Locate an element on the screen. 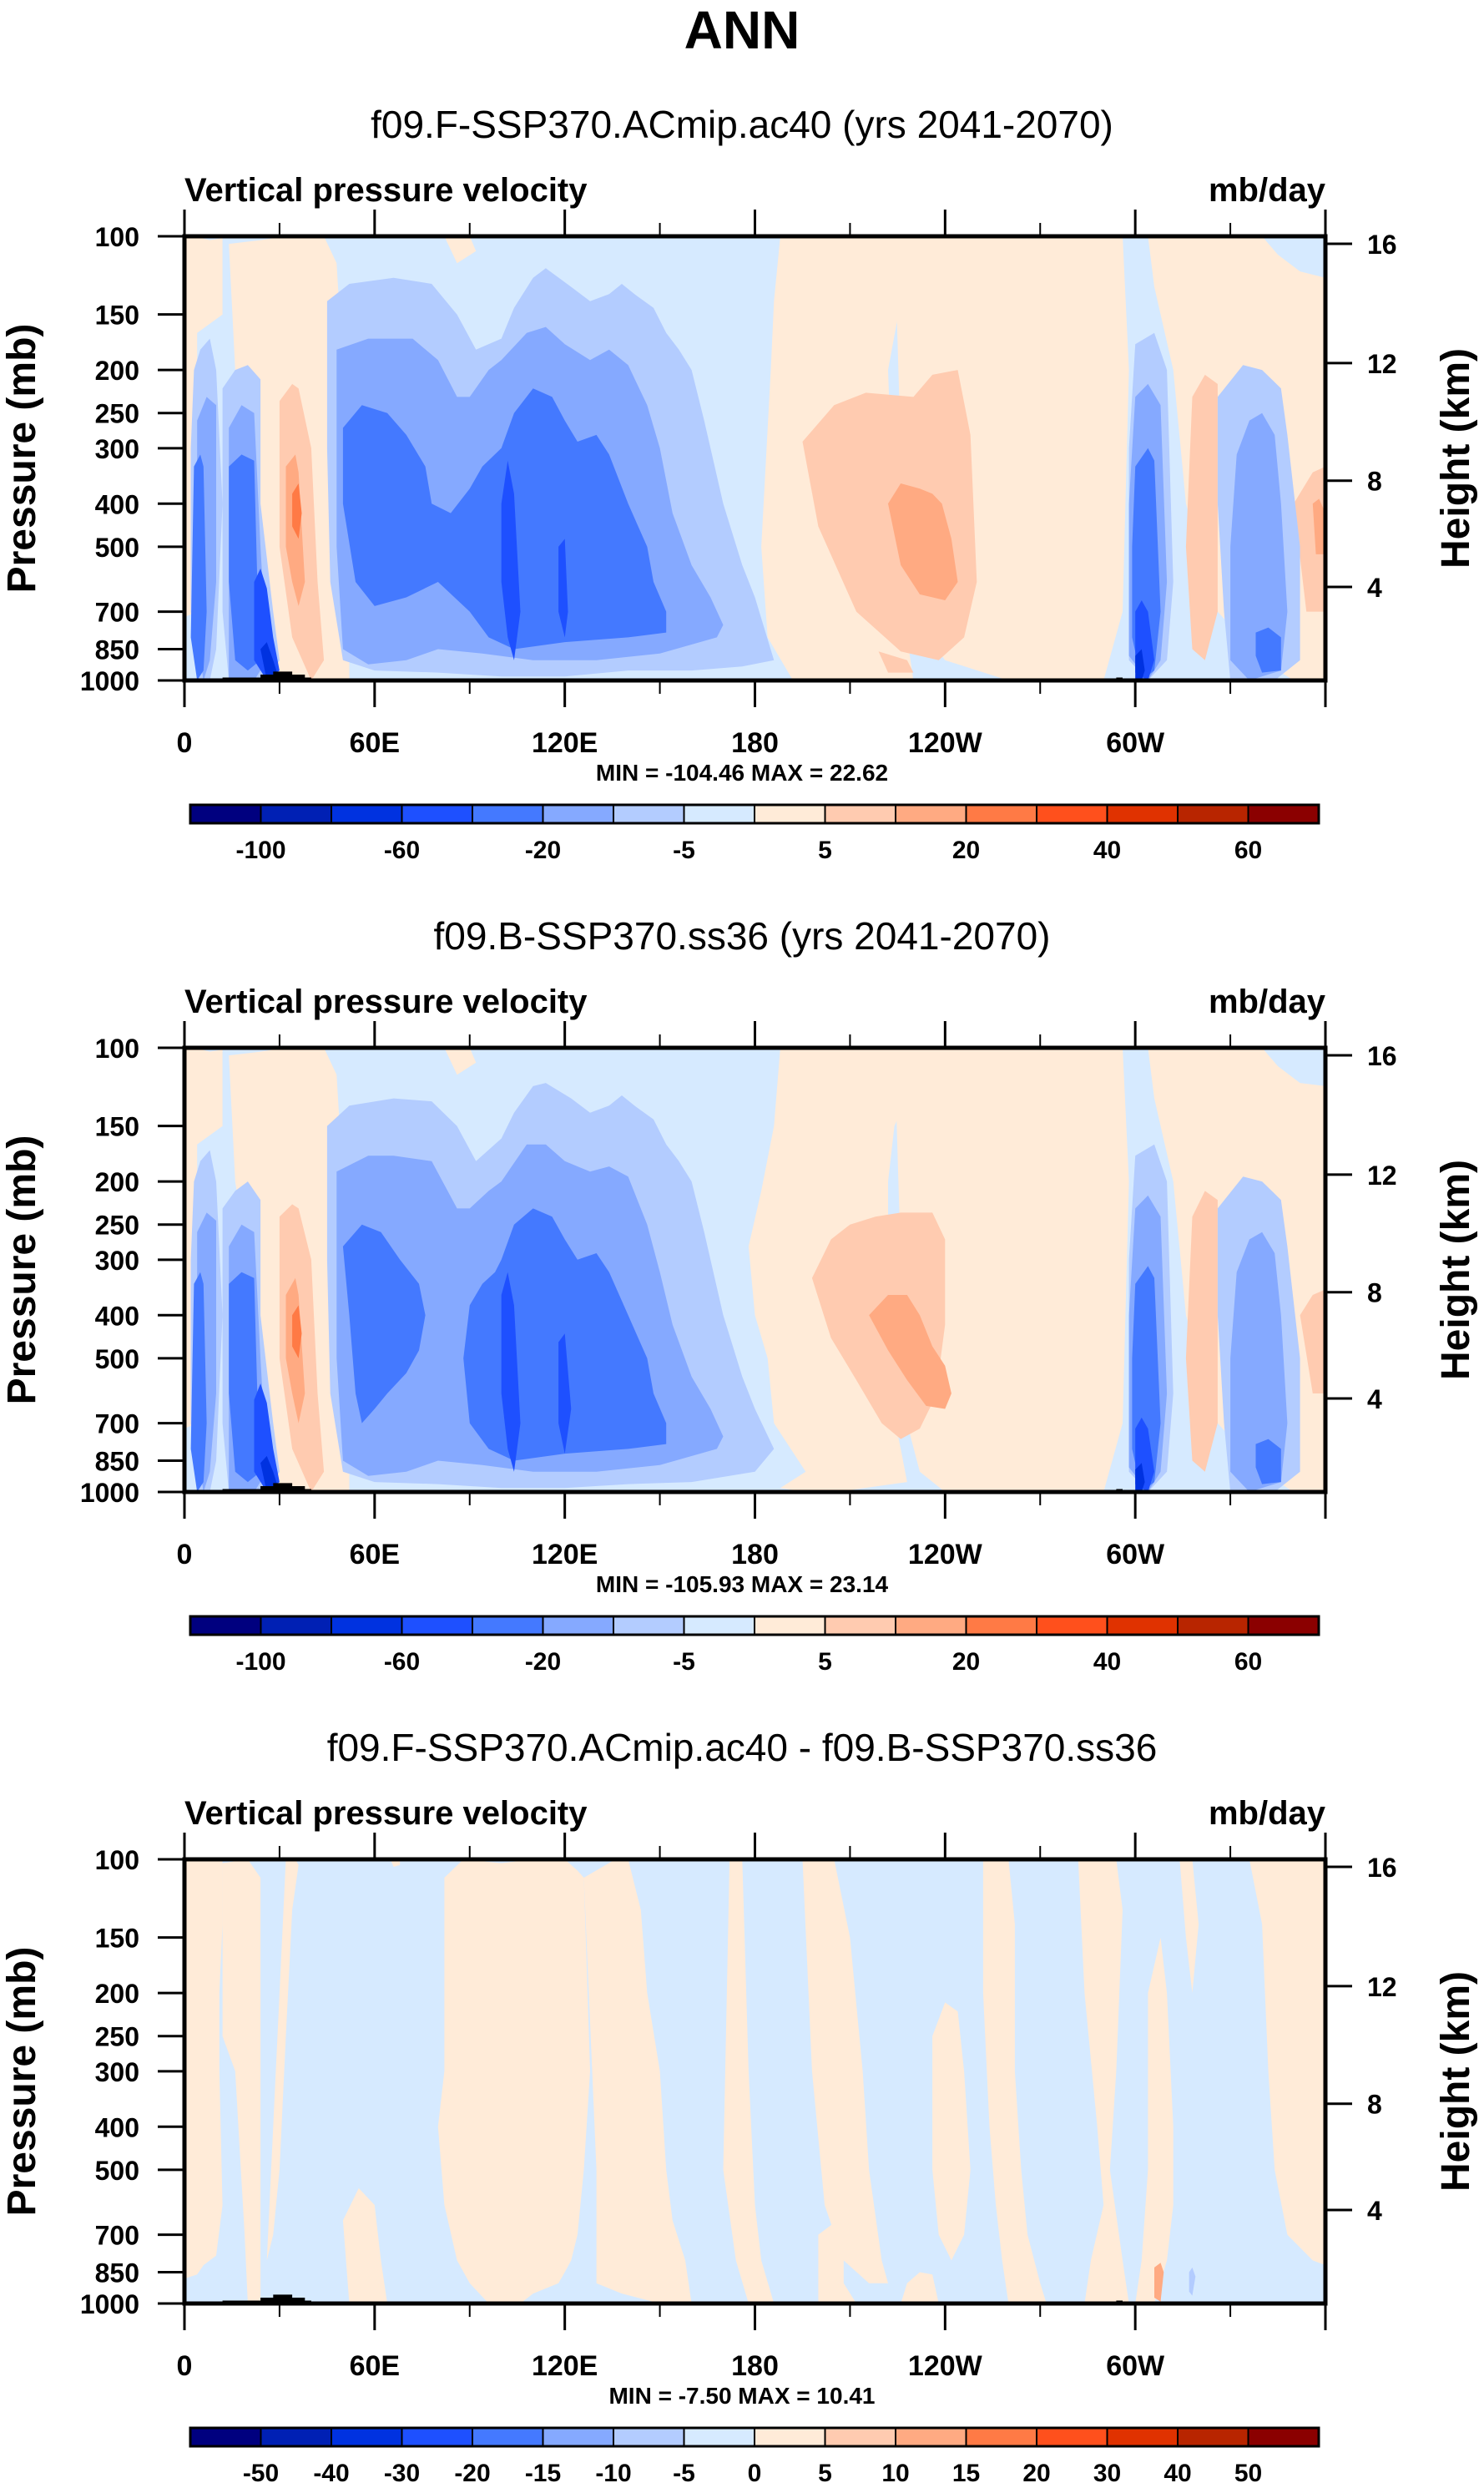 The height and width of the screenshot is (2483, 1484). y-tick-label: 300 is located at coordinates (117, 1261).